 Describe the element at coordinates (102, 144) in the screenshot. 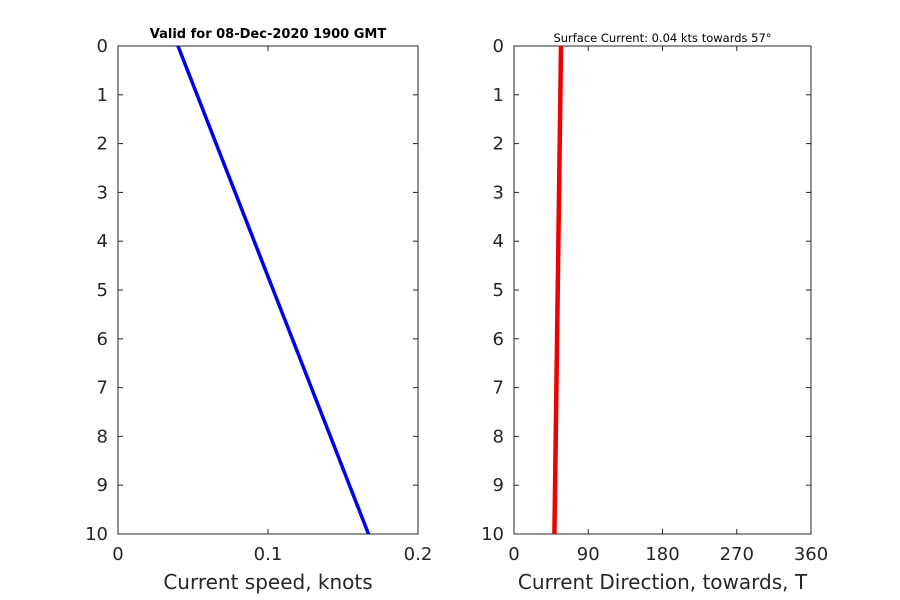

I see `speed-y-tick-label: 2` at that location.